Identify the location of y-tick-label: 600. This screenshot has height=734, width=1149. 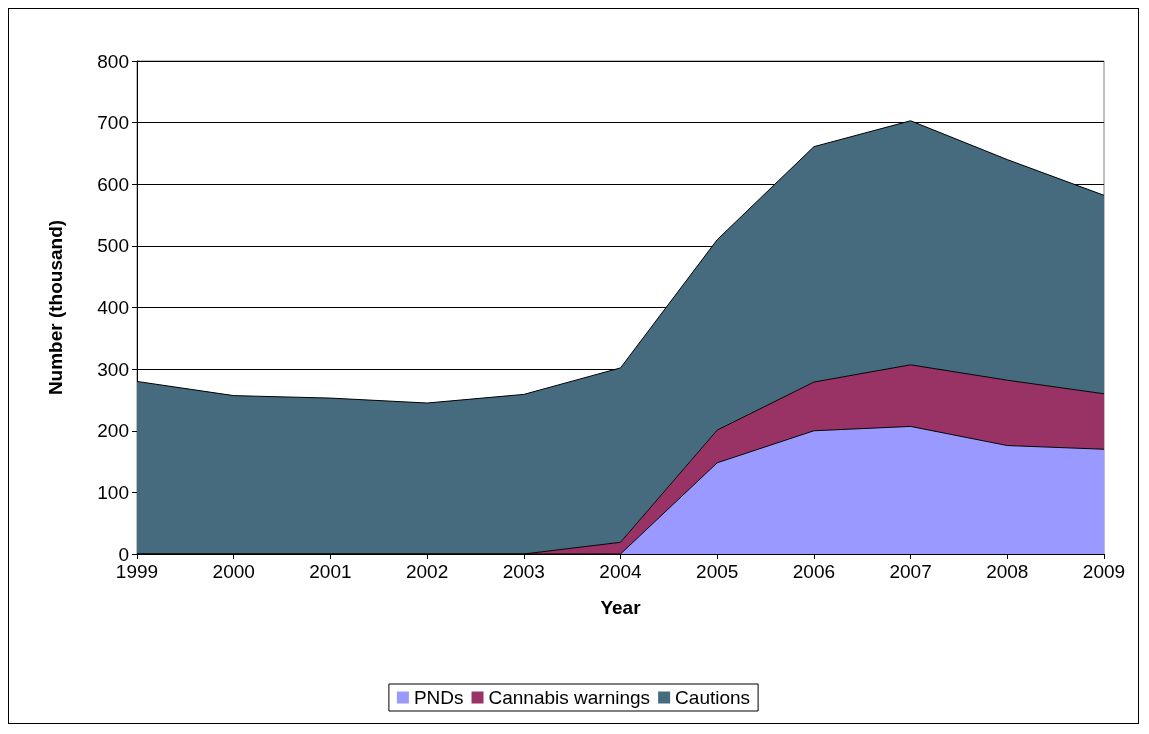
(113, 184).